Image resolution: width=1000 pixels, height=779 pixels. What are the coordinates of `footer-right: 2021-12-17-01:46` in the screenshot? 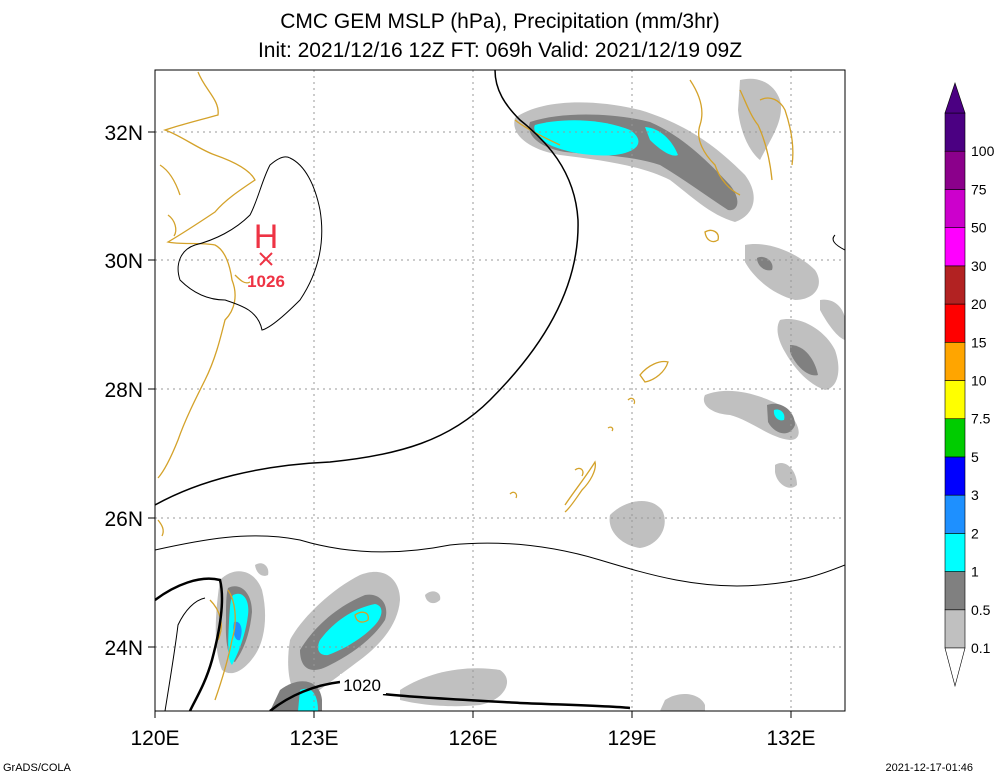 It's located at (929, 768).